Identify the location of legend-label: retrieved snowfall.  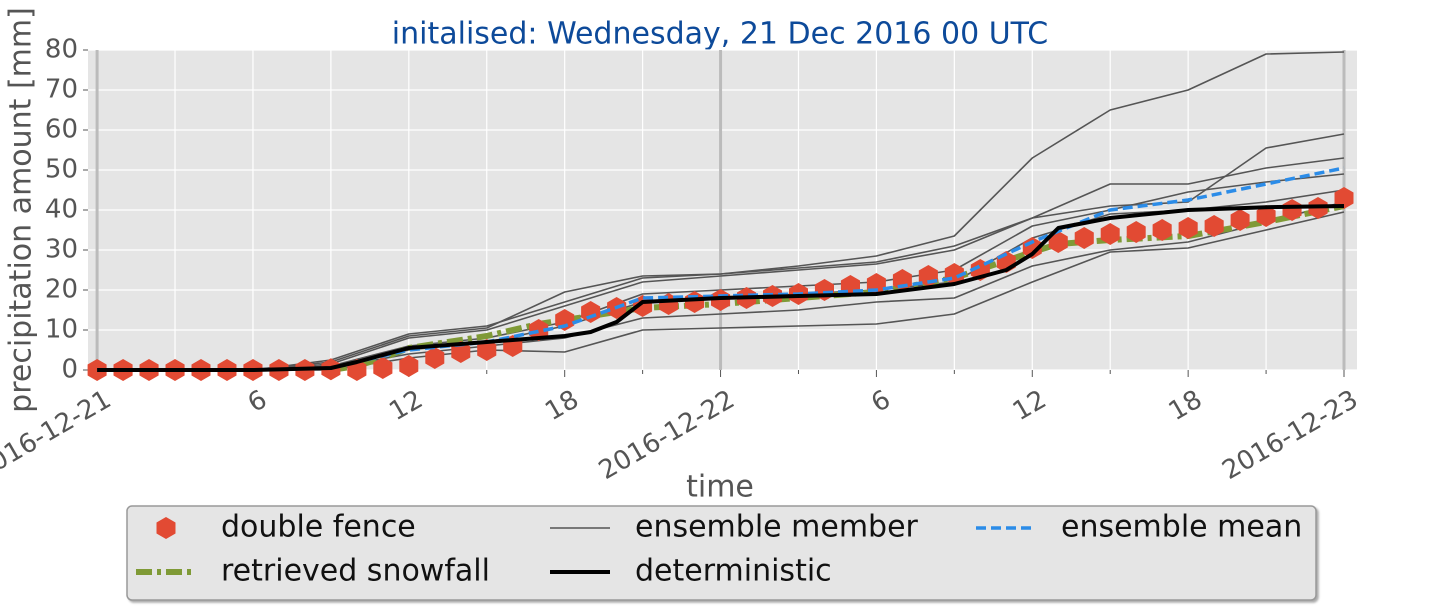
(355, 571).